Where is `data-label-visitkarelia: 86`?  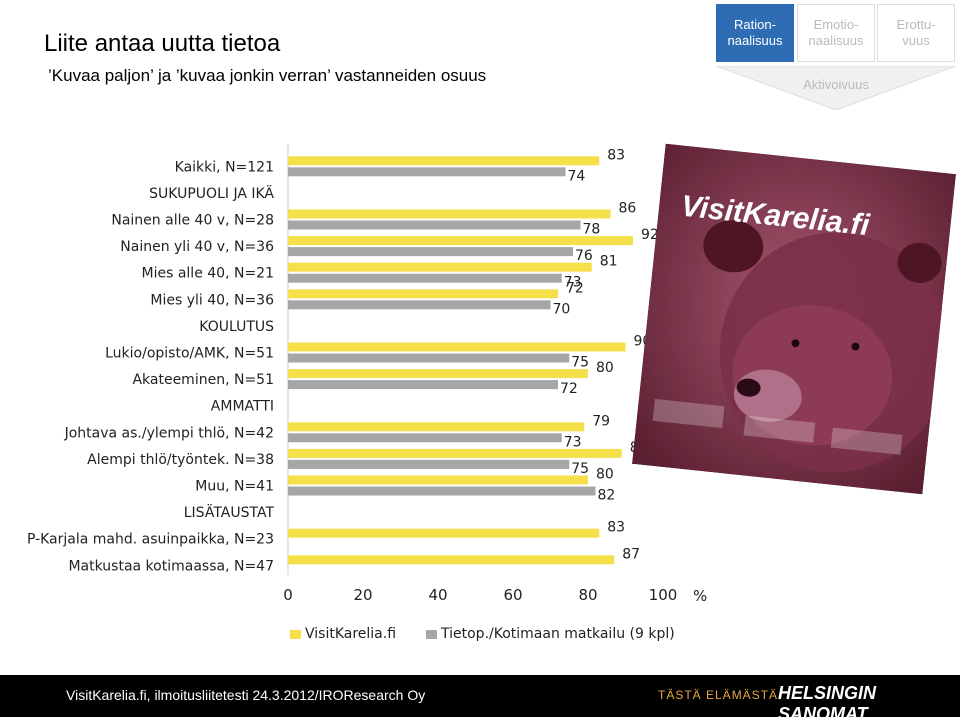 data-label-visitkarelia: 86 is located at coordinates (628, 209).